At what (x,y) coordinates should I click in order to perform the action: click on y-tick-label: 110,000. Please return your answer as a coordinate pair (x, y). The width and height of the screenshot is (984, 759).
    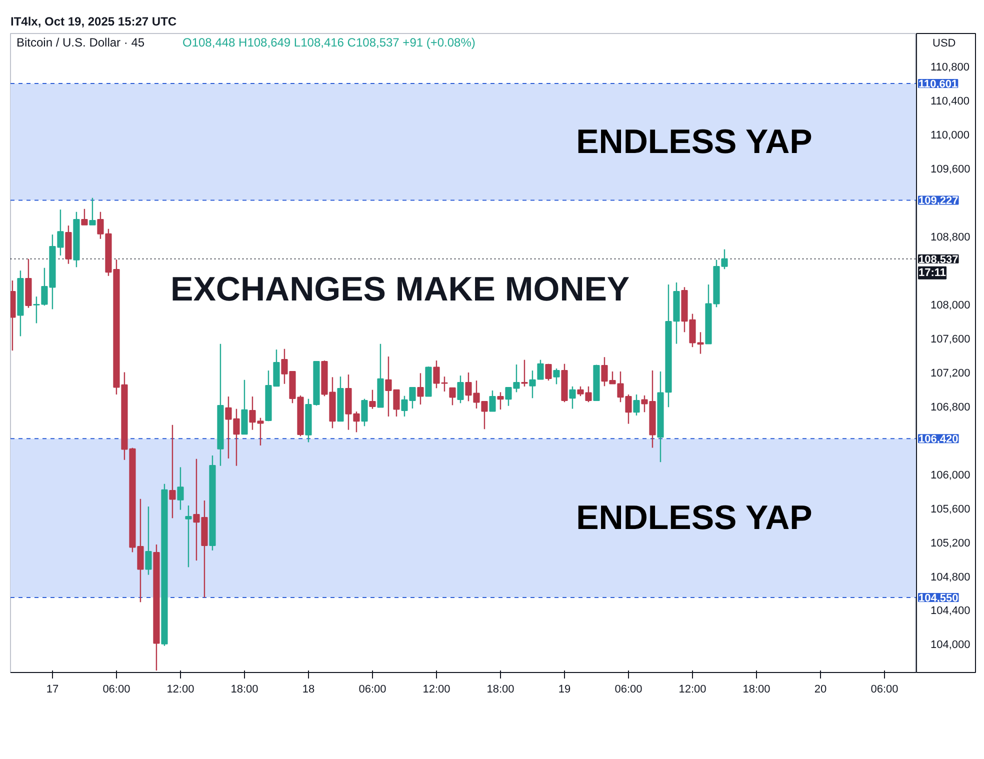
    Looking at the image, I should click on (950, 136).